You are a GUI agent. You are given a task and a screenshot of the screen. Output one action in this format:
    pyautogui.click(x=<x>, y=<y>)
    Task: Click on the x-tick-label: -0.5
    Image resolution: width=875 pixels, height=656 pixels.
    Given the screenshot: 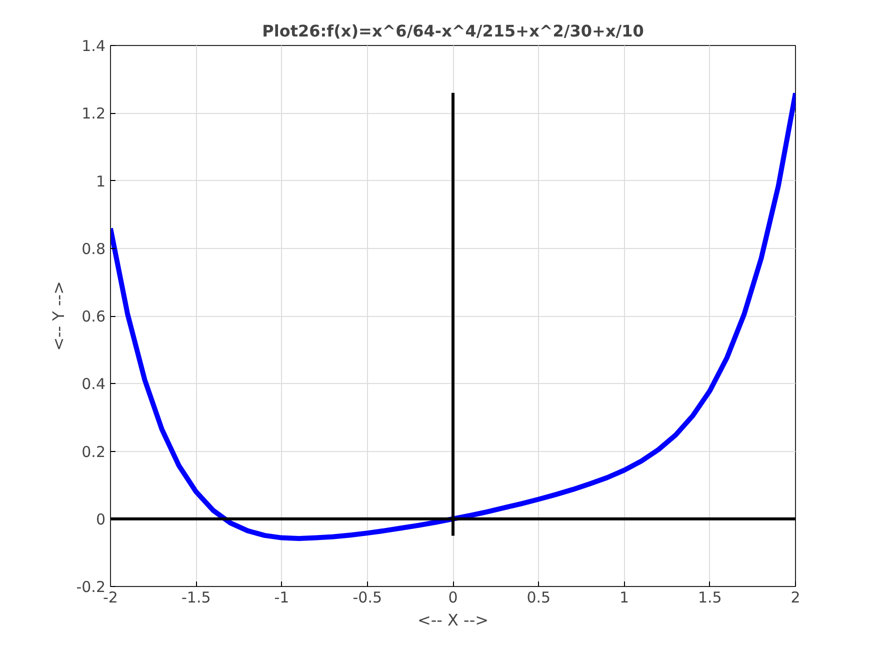 What is the action you would take?
    pyautogui.click(x=367, y=597)
    